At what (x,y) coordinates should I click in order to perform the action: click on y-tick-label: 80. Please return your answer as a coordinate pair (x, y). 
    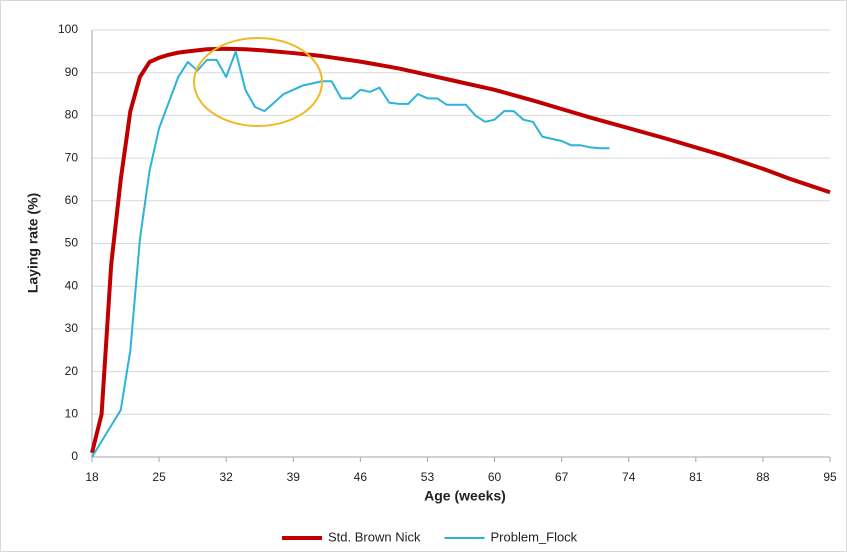
    Looking at the image, I should click on (72, 115).